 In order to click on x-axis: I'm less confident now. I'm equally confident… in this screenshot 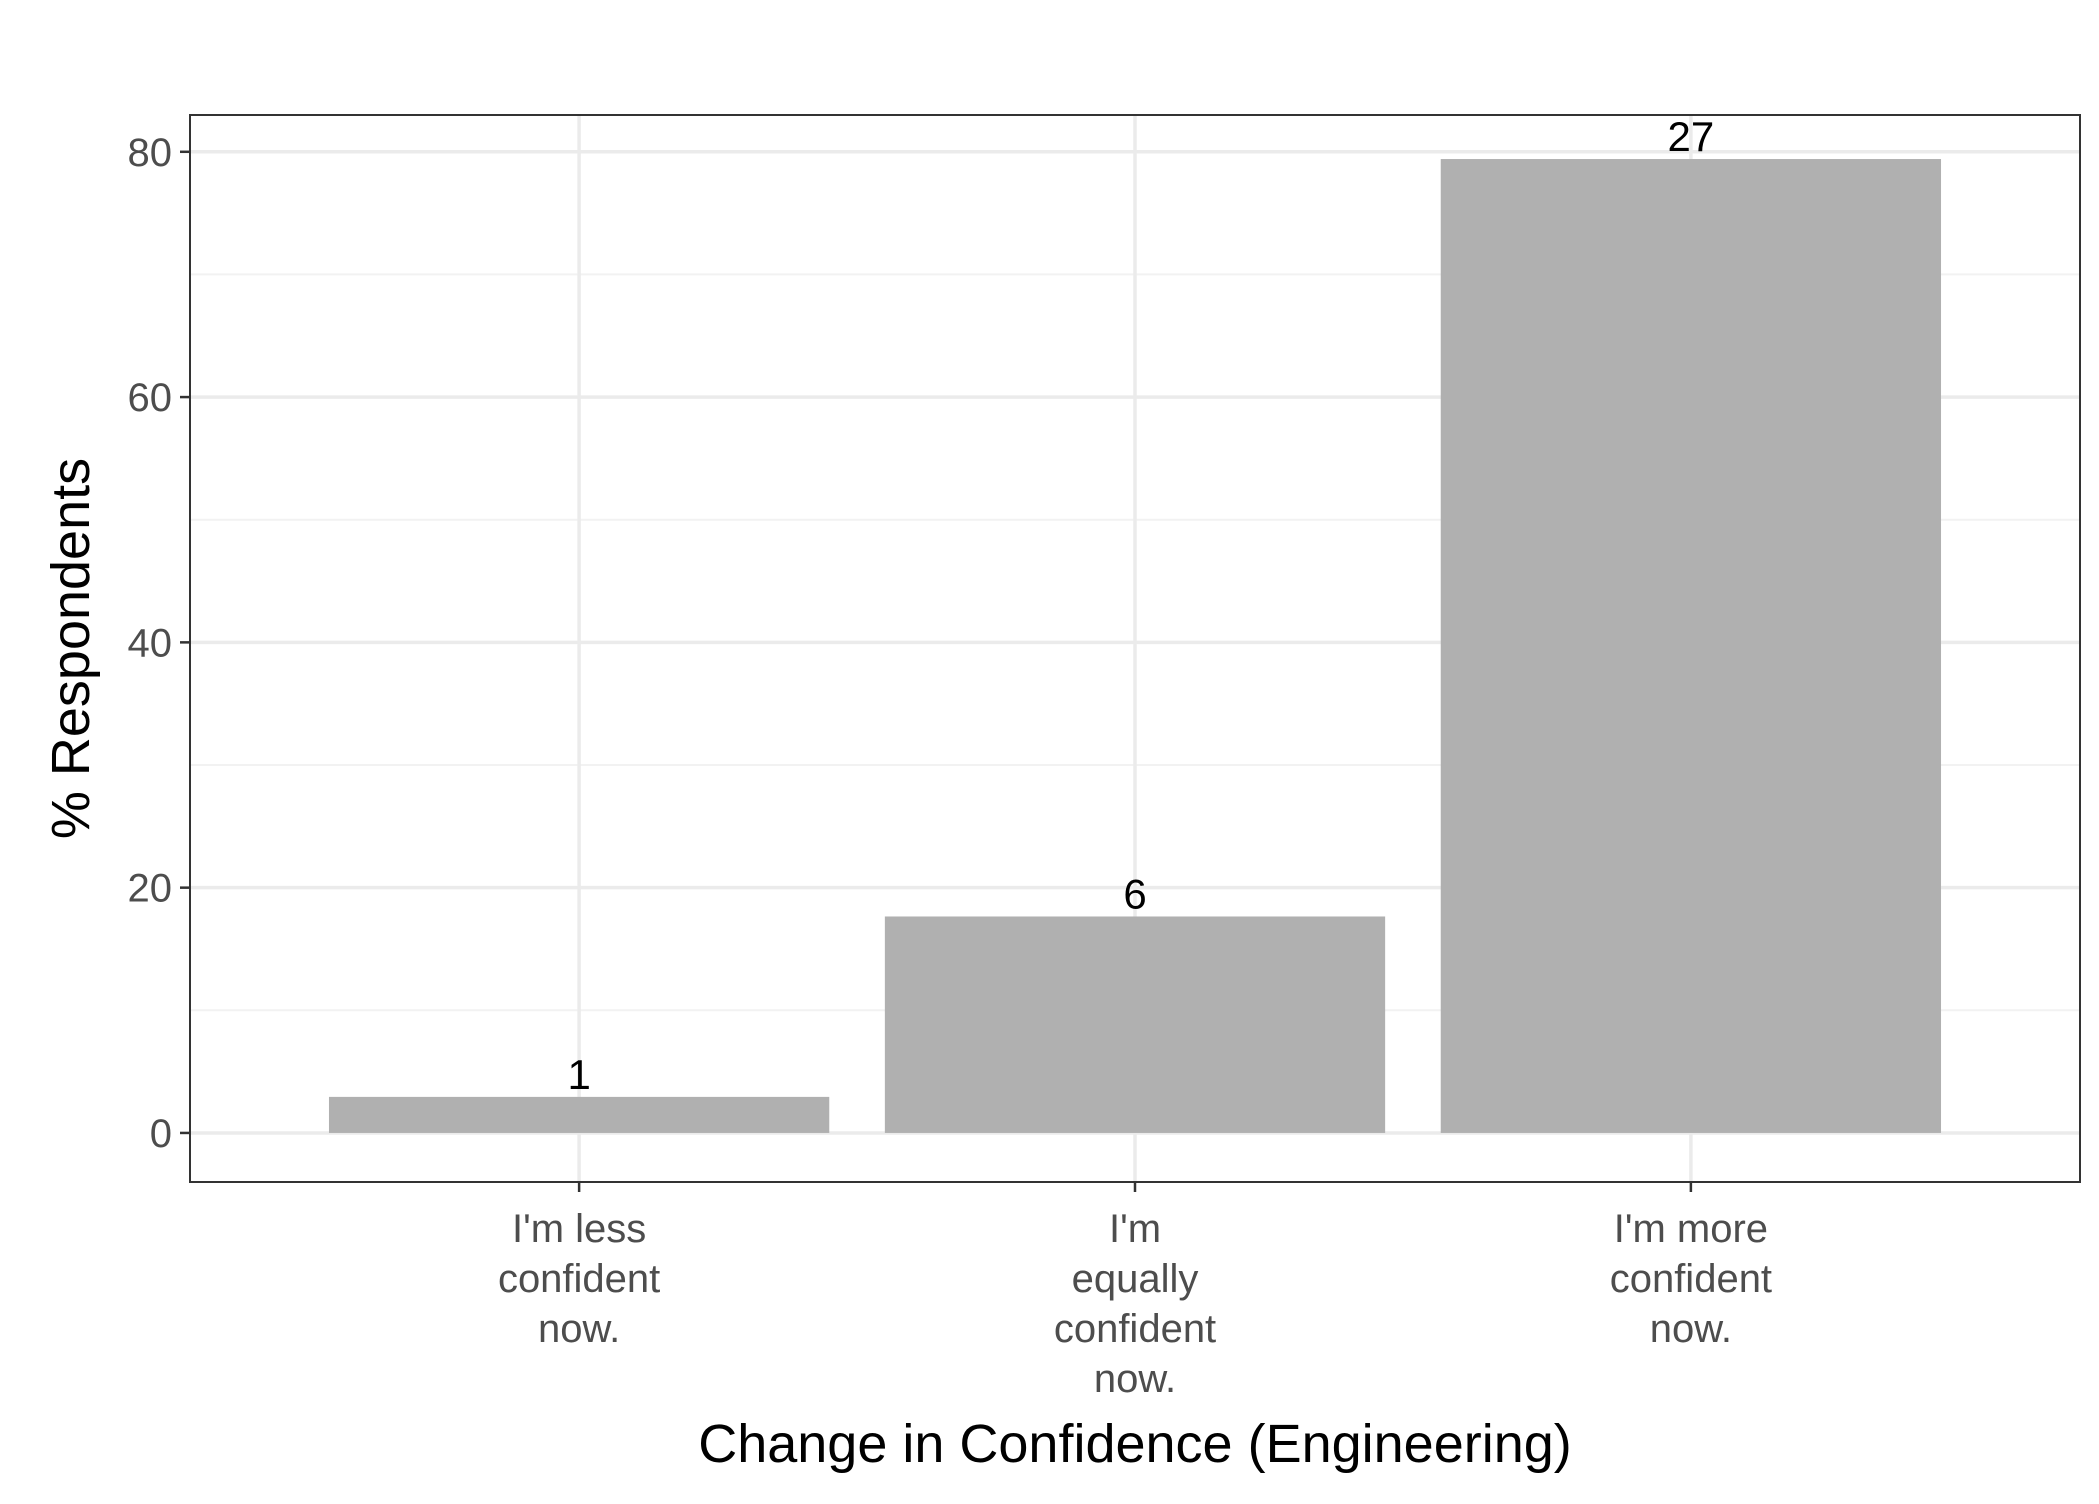, I will do `click(1135, 1291)`.